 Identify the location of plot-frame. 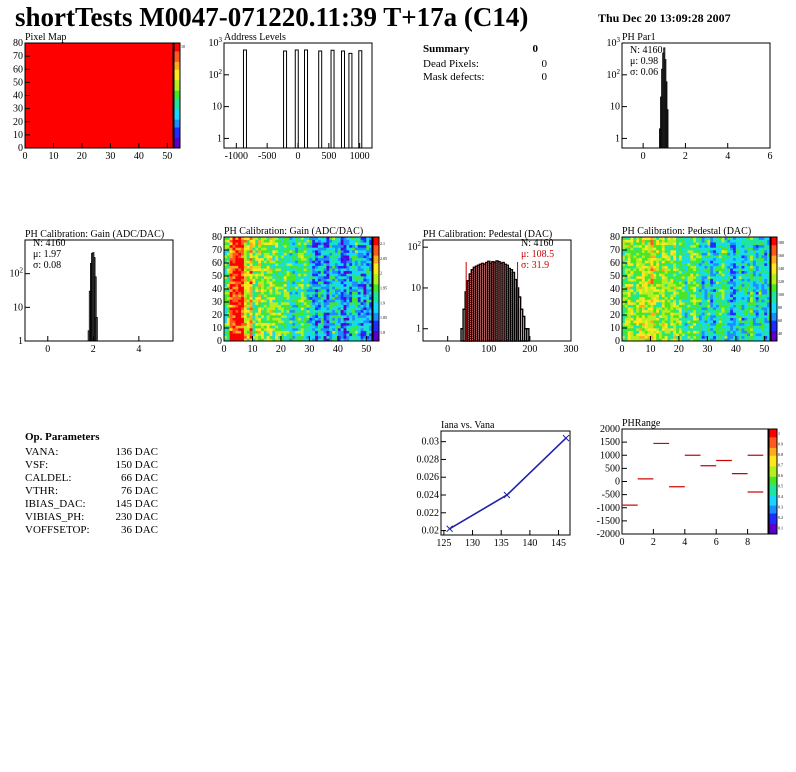
(695, 481).